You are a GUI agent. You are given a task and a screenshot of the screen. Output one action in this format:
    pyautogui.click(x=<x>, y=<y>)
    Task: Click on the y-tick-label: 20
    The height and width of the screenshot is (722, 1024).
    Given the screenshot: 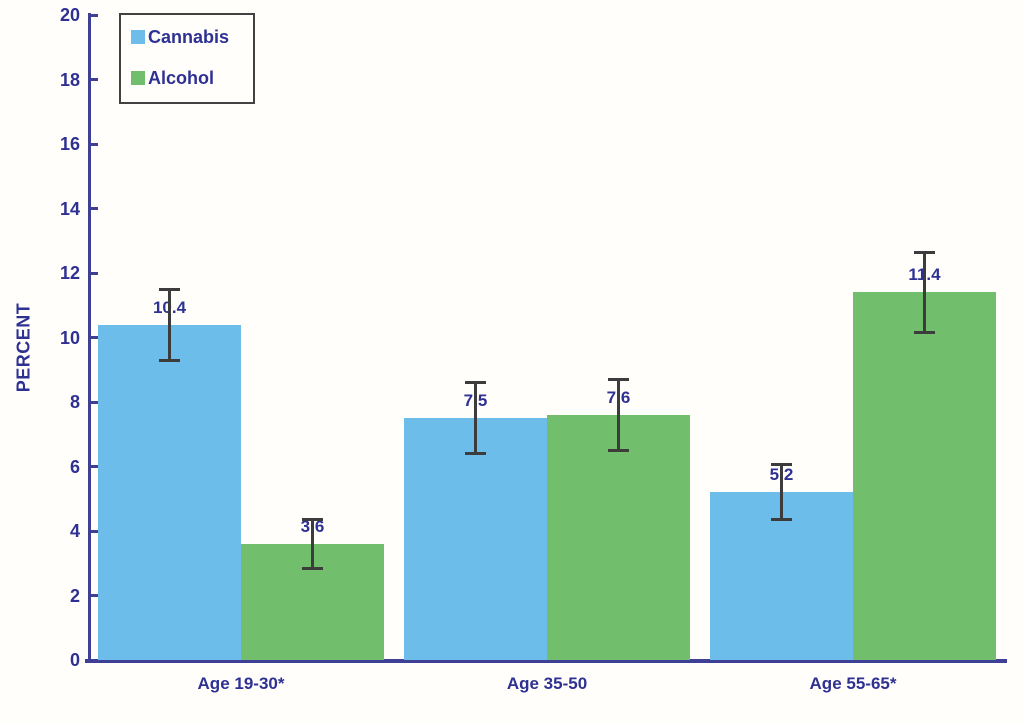 What is the action you would take?
    pyautogui.click(x=69, y=15)
    